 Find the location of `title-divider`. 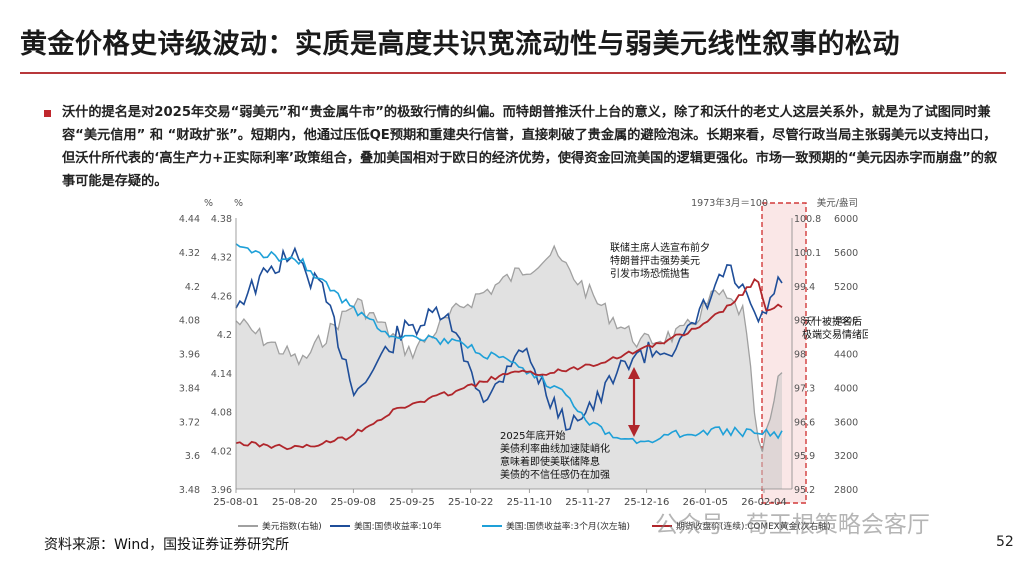

title-divider is located at coordinates (513, 73).